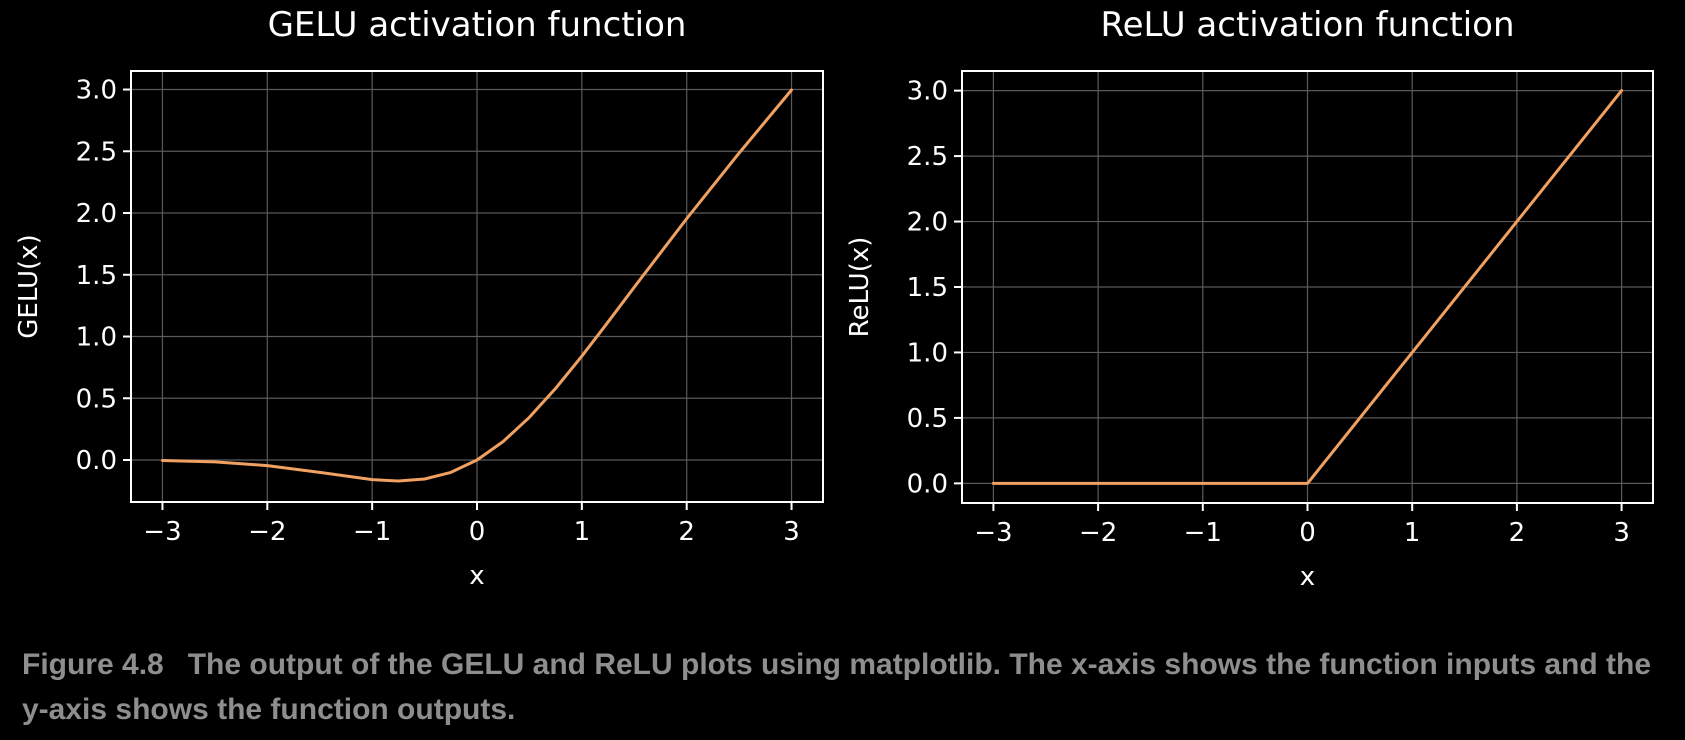  What do you see at coordinates (29, 286) in the screenshot?
I see `gelu-y-axis-label: GELU(x)` at bounding box center [29, 286].